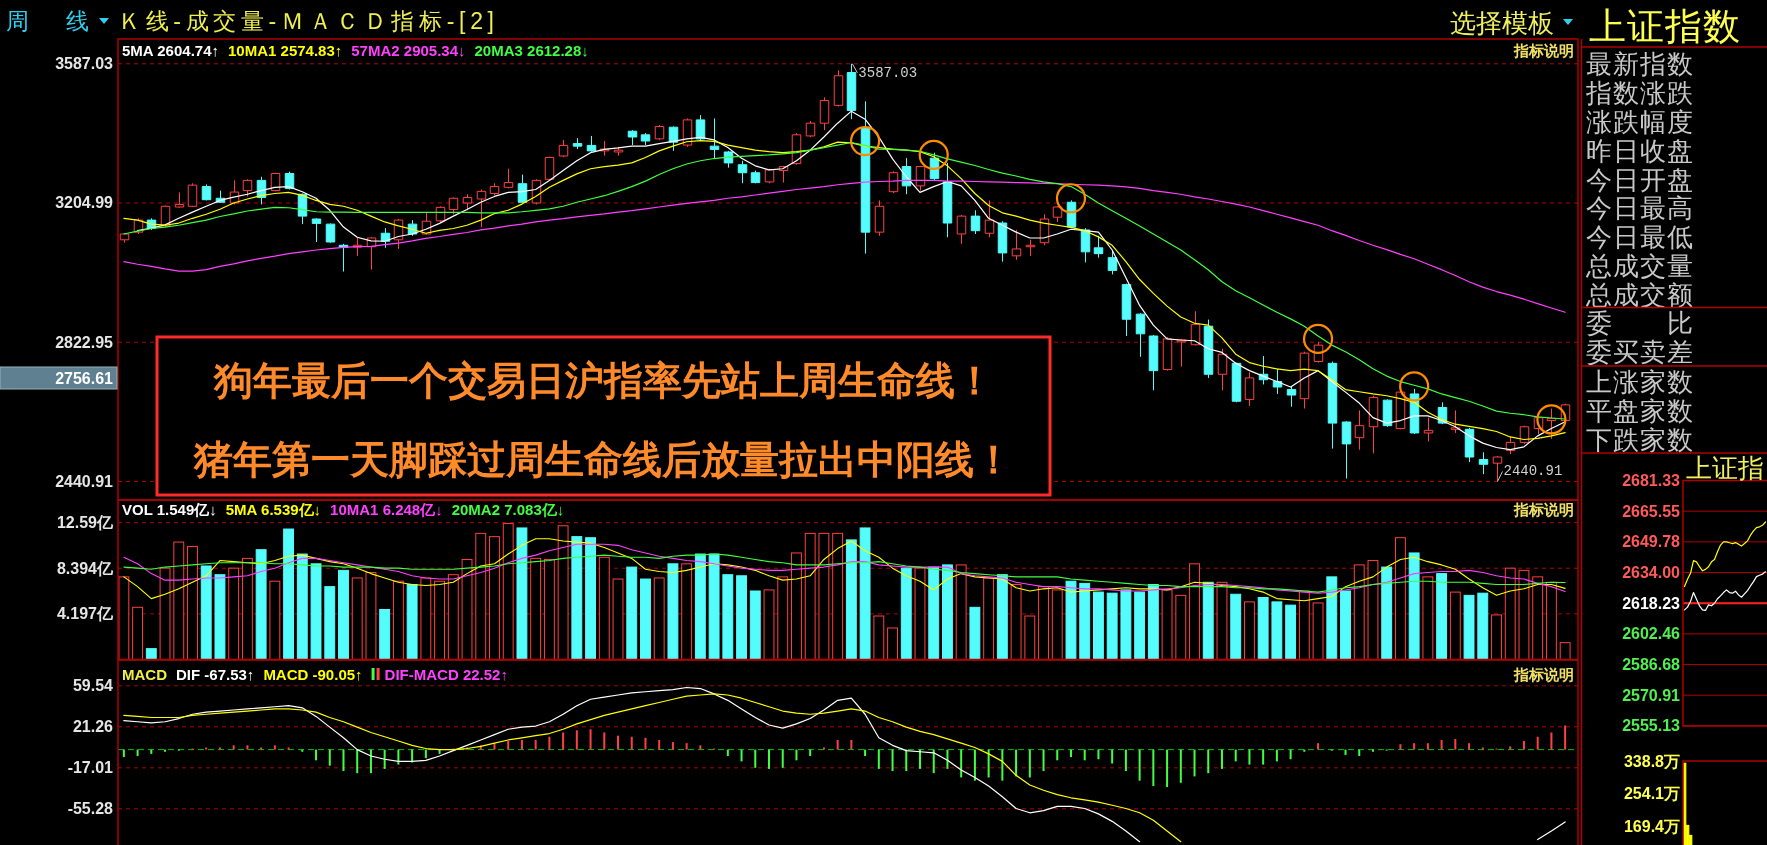  What do you see at coordinates (1651, 542) in the screenshot?
I see `y-tick-label: 2649.78` at bounding box center [1651, 542].